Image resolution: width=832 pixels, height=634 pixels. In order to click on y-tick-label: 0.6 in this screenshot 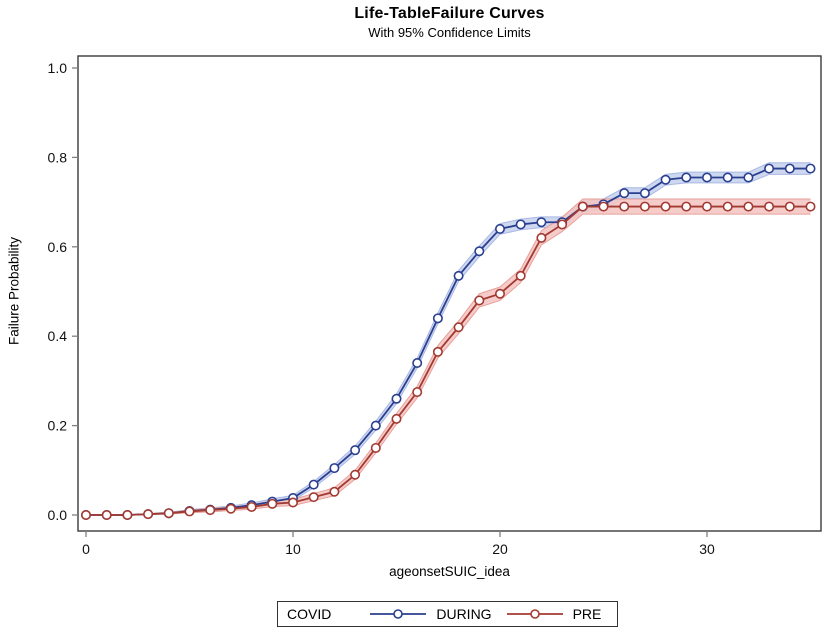, I will do `click(58, 247)`.